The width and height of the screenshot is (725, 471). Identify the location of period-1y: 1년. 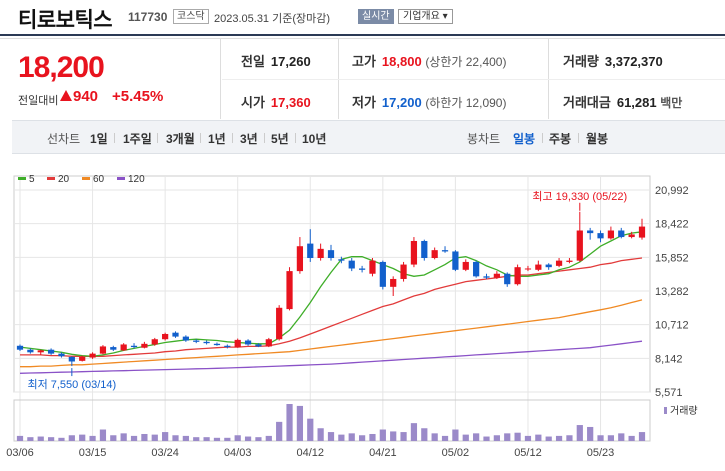
(217, 139).